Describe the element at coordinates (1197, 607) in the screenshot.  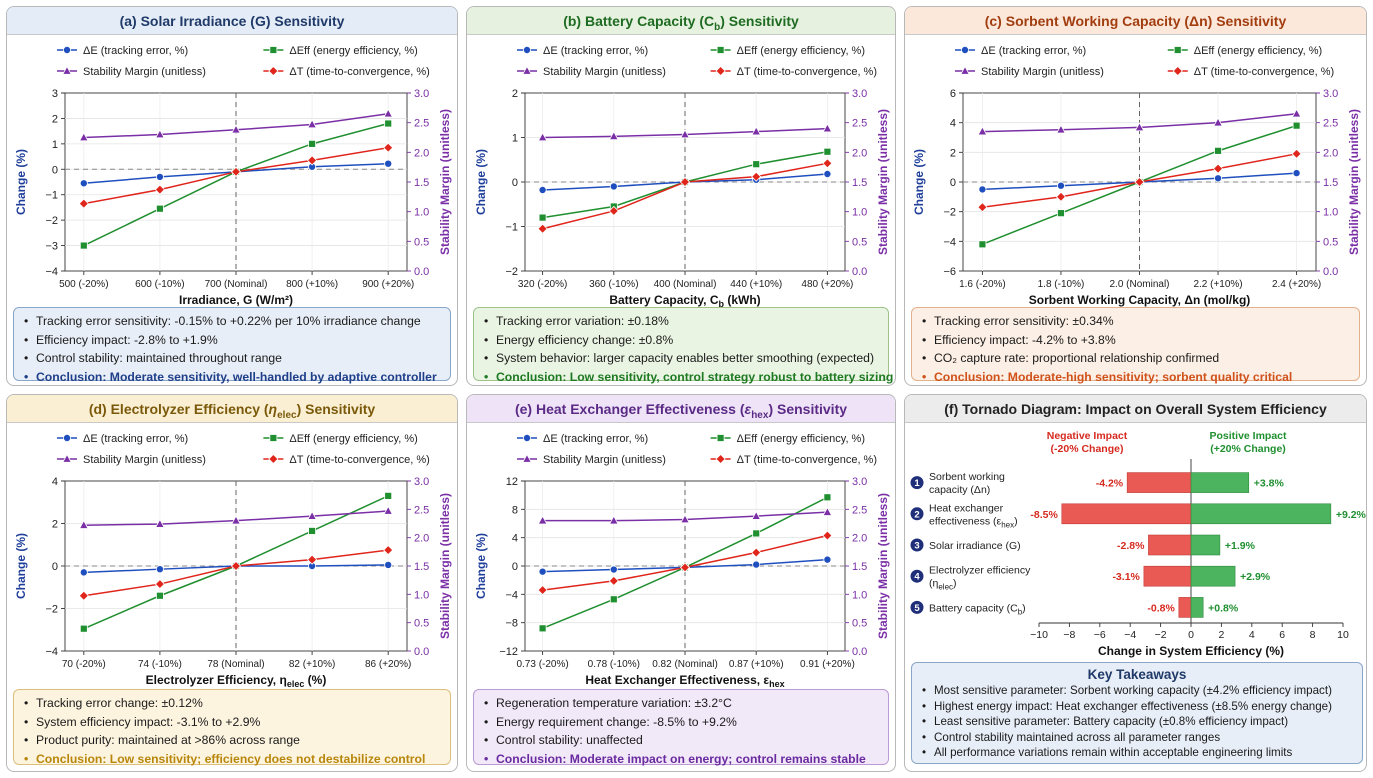
I see `positive-bar` at that location.